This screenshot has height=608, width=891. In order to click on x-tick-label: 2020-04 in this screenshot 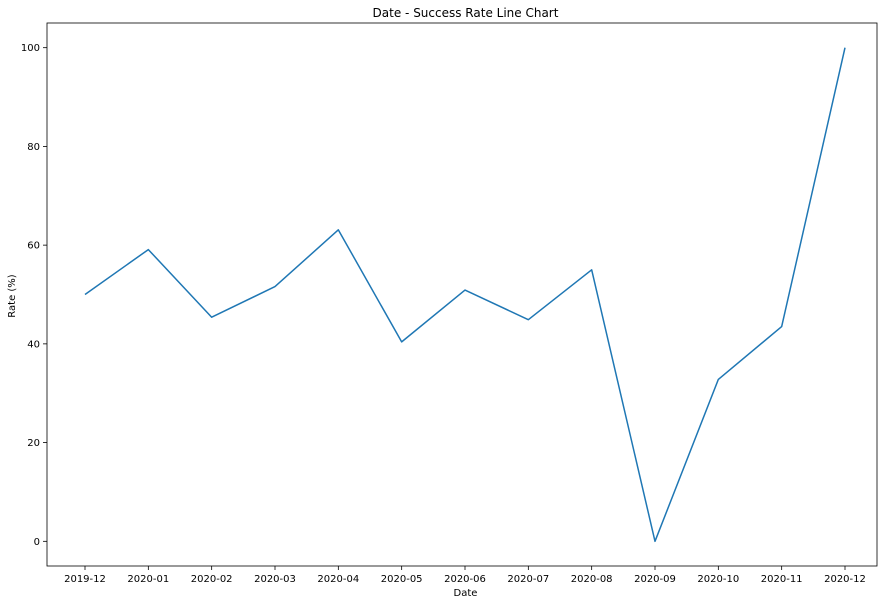, I will do `click(338, 579)`.